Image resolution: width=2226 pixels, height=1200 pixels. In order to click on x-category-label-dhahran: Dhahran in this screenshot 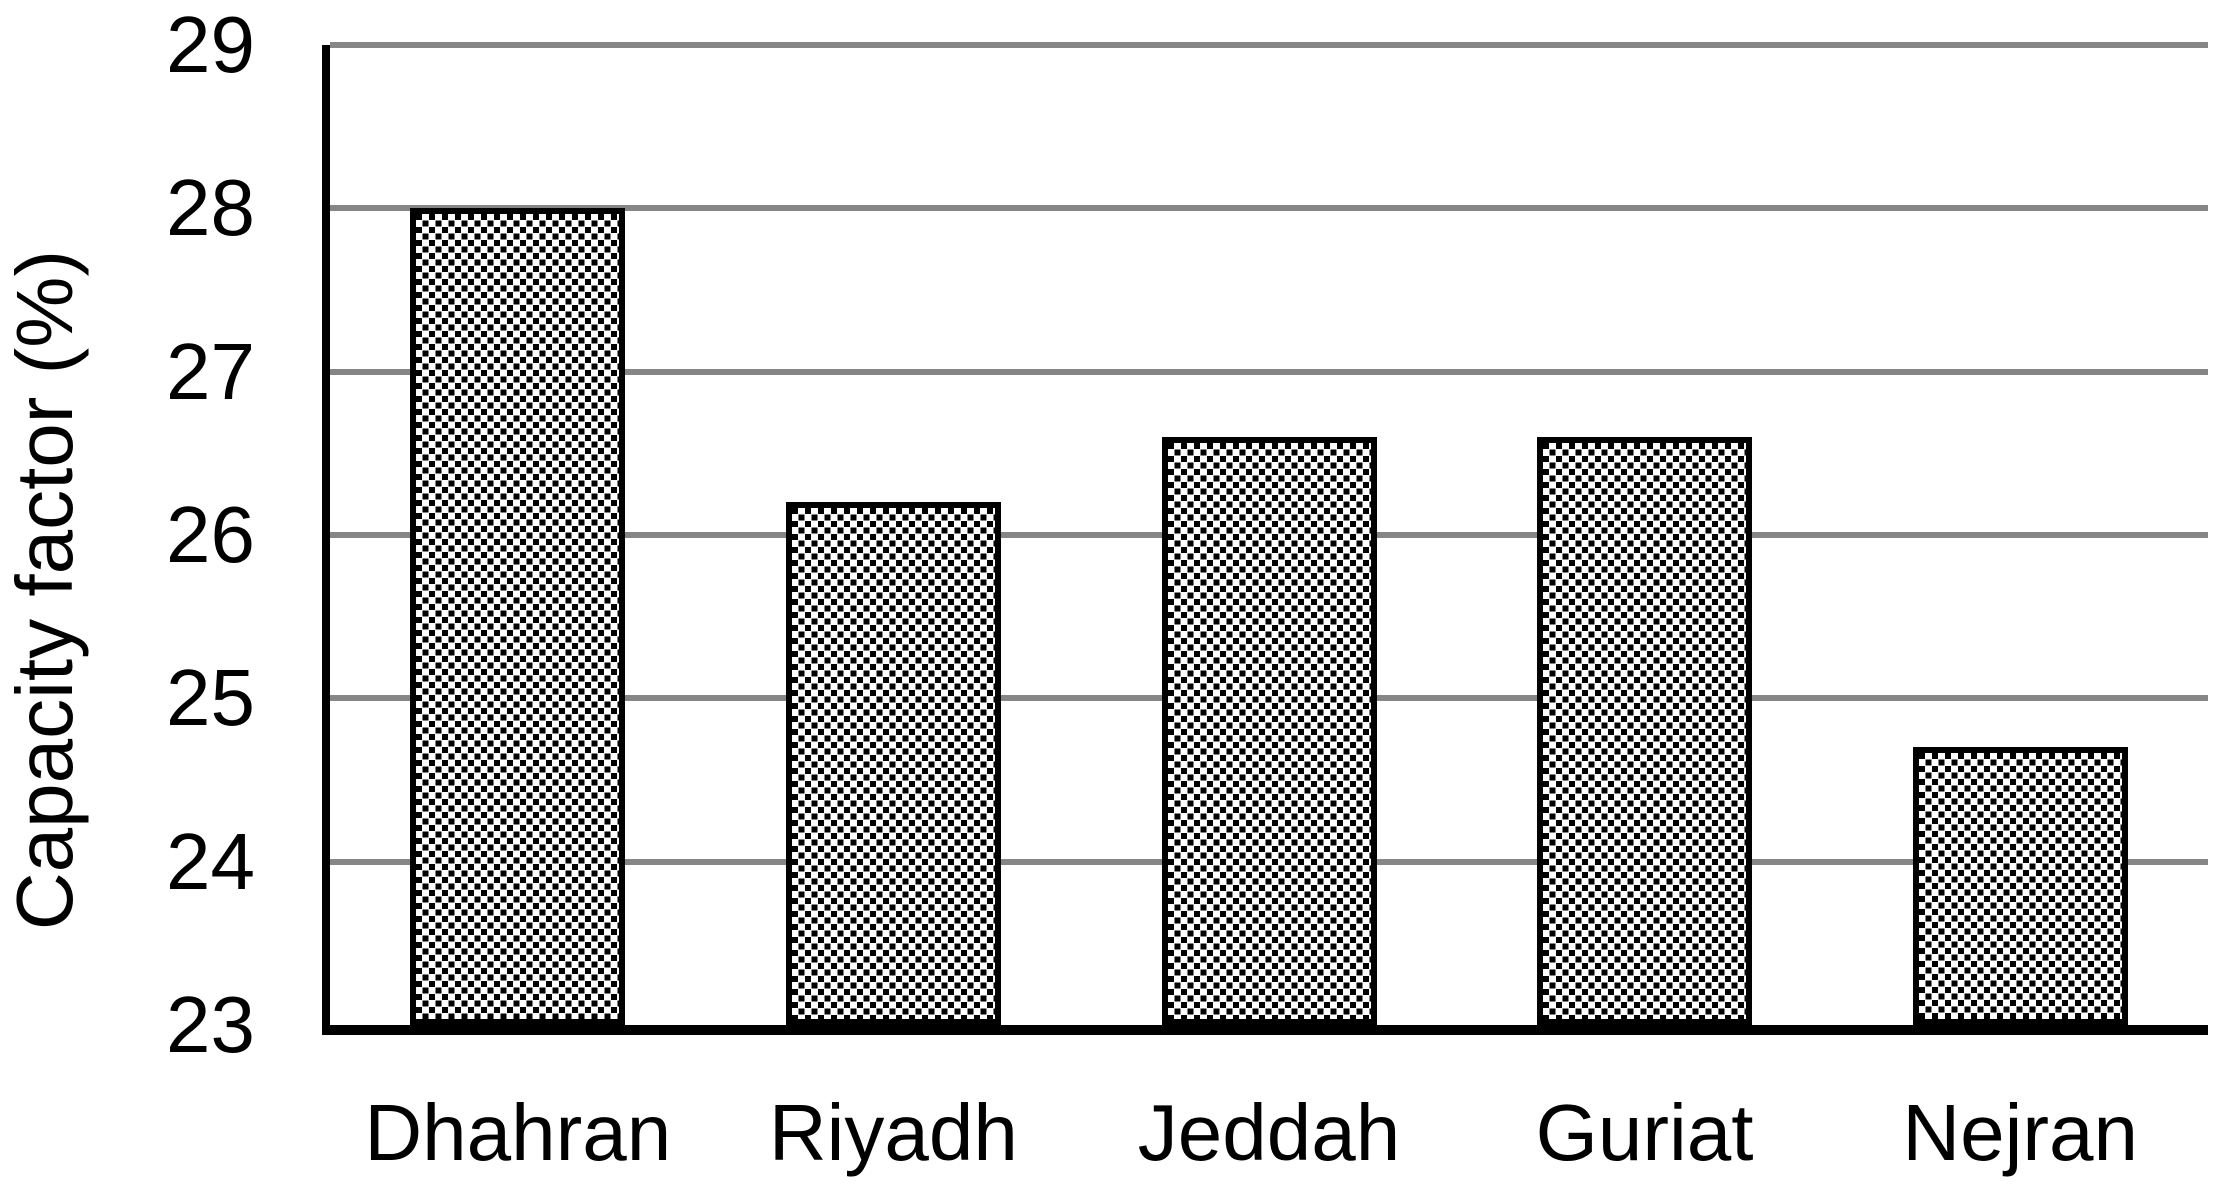, I will do `click(518, 1132)`.